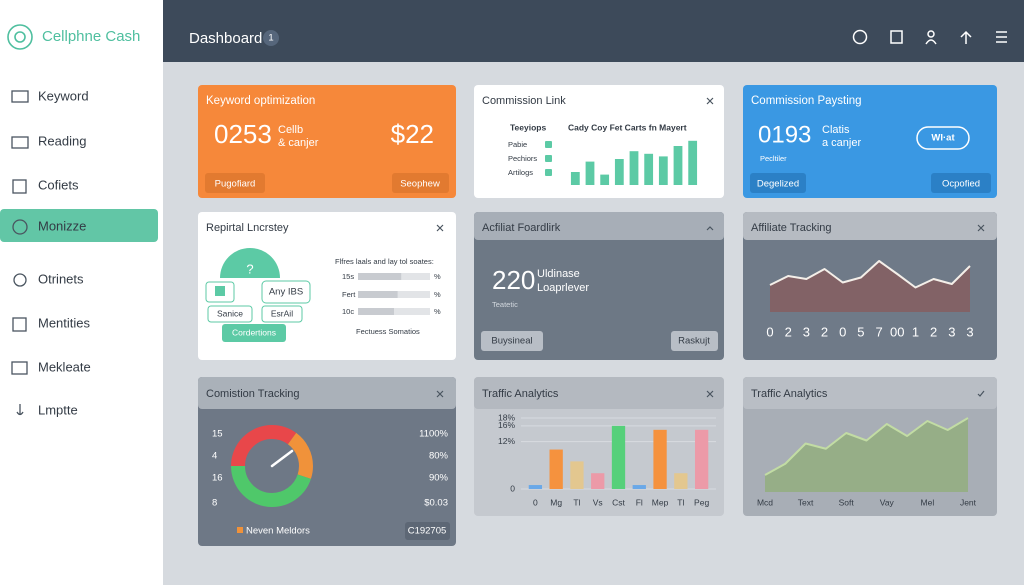  Describe the element at coordinates (247, 228) in the screenshot. I see `card-title: Repirtal Lncrstey` at that location.